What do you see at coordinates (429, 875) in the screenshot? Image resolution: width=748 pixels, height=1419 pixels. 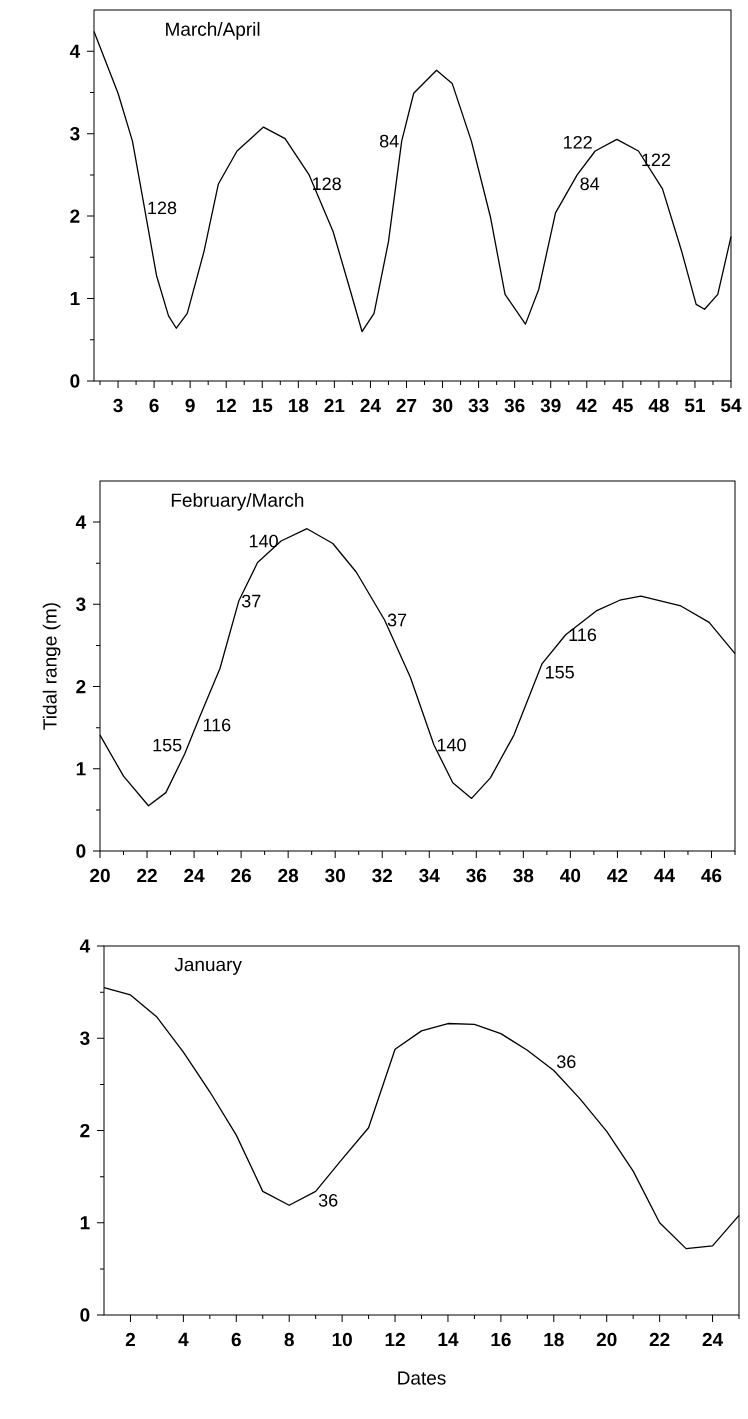 I see `x-tick-label: 34` at bounding box center [429, 875].